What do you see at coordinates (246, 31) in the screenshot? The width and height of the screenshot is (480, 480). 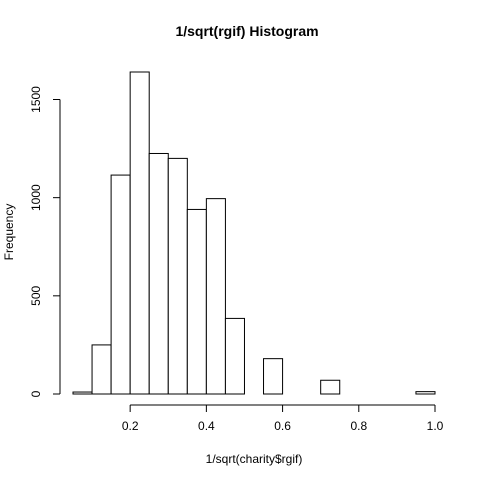 I see `chart-title: 1/sqrt(rgif) Histogram` at bounding box center [246, 31].